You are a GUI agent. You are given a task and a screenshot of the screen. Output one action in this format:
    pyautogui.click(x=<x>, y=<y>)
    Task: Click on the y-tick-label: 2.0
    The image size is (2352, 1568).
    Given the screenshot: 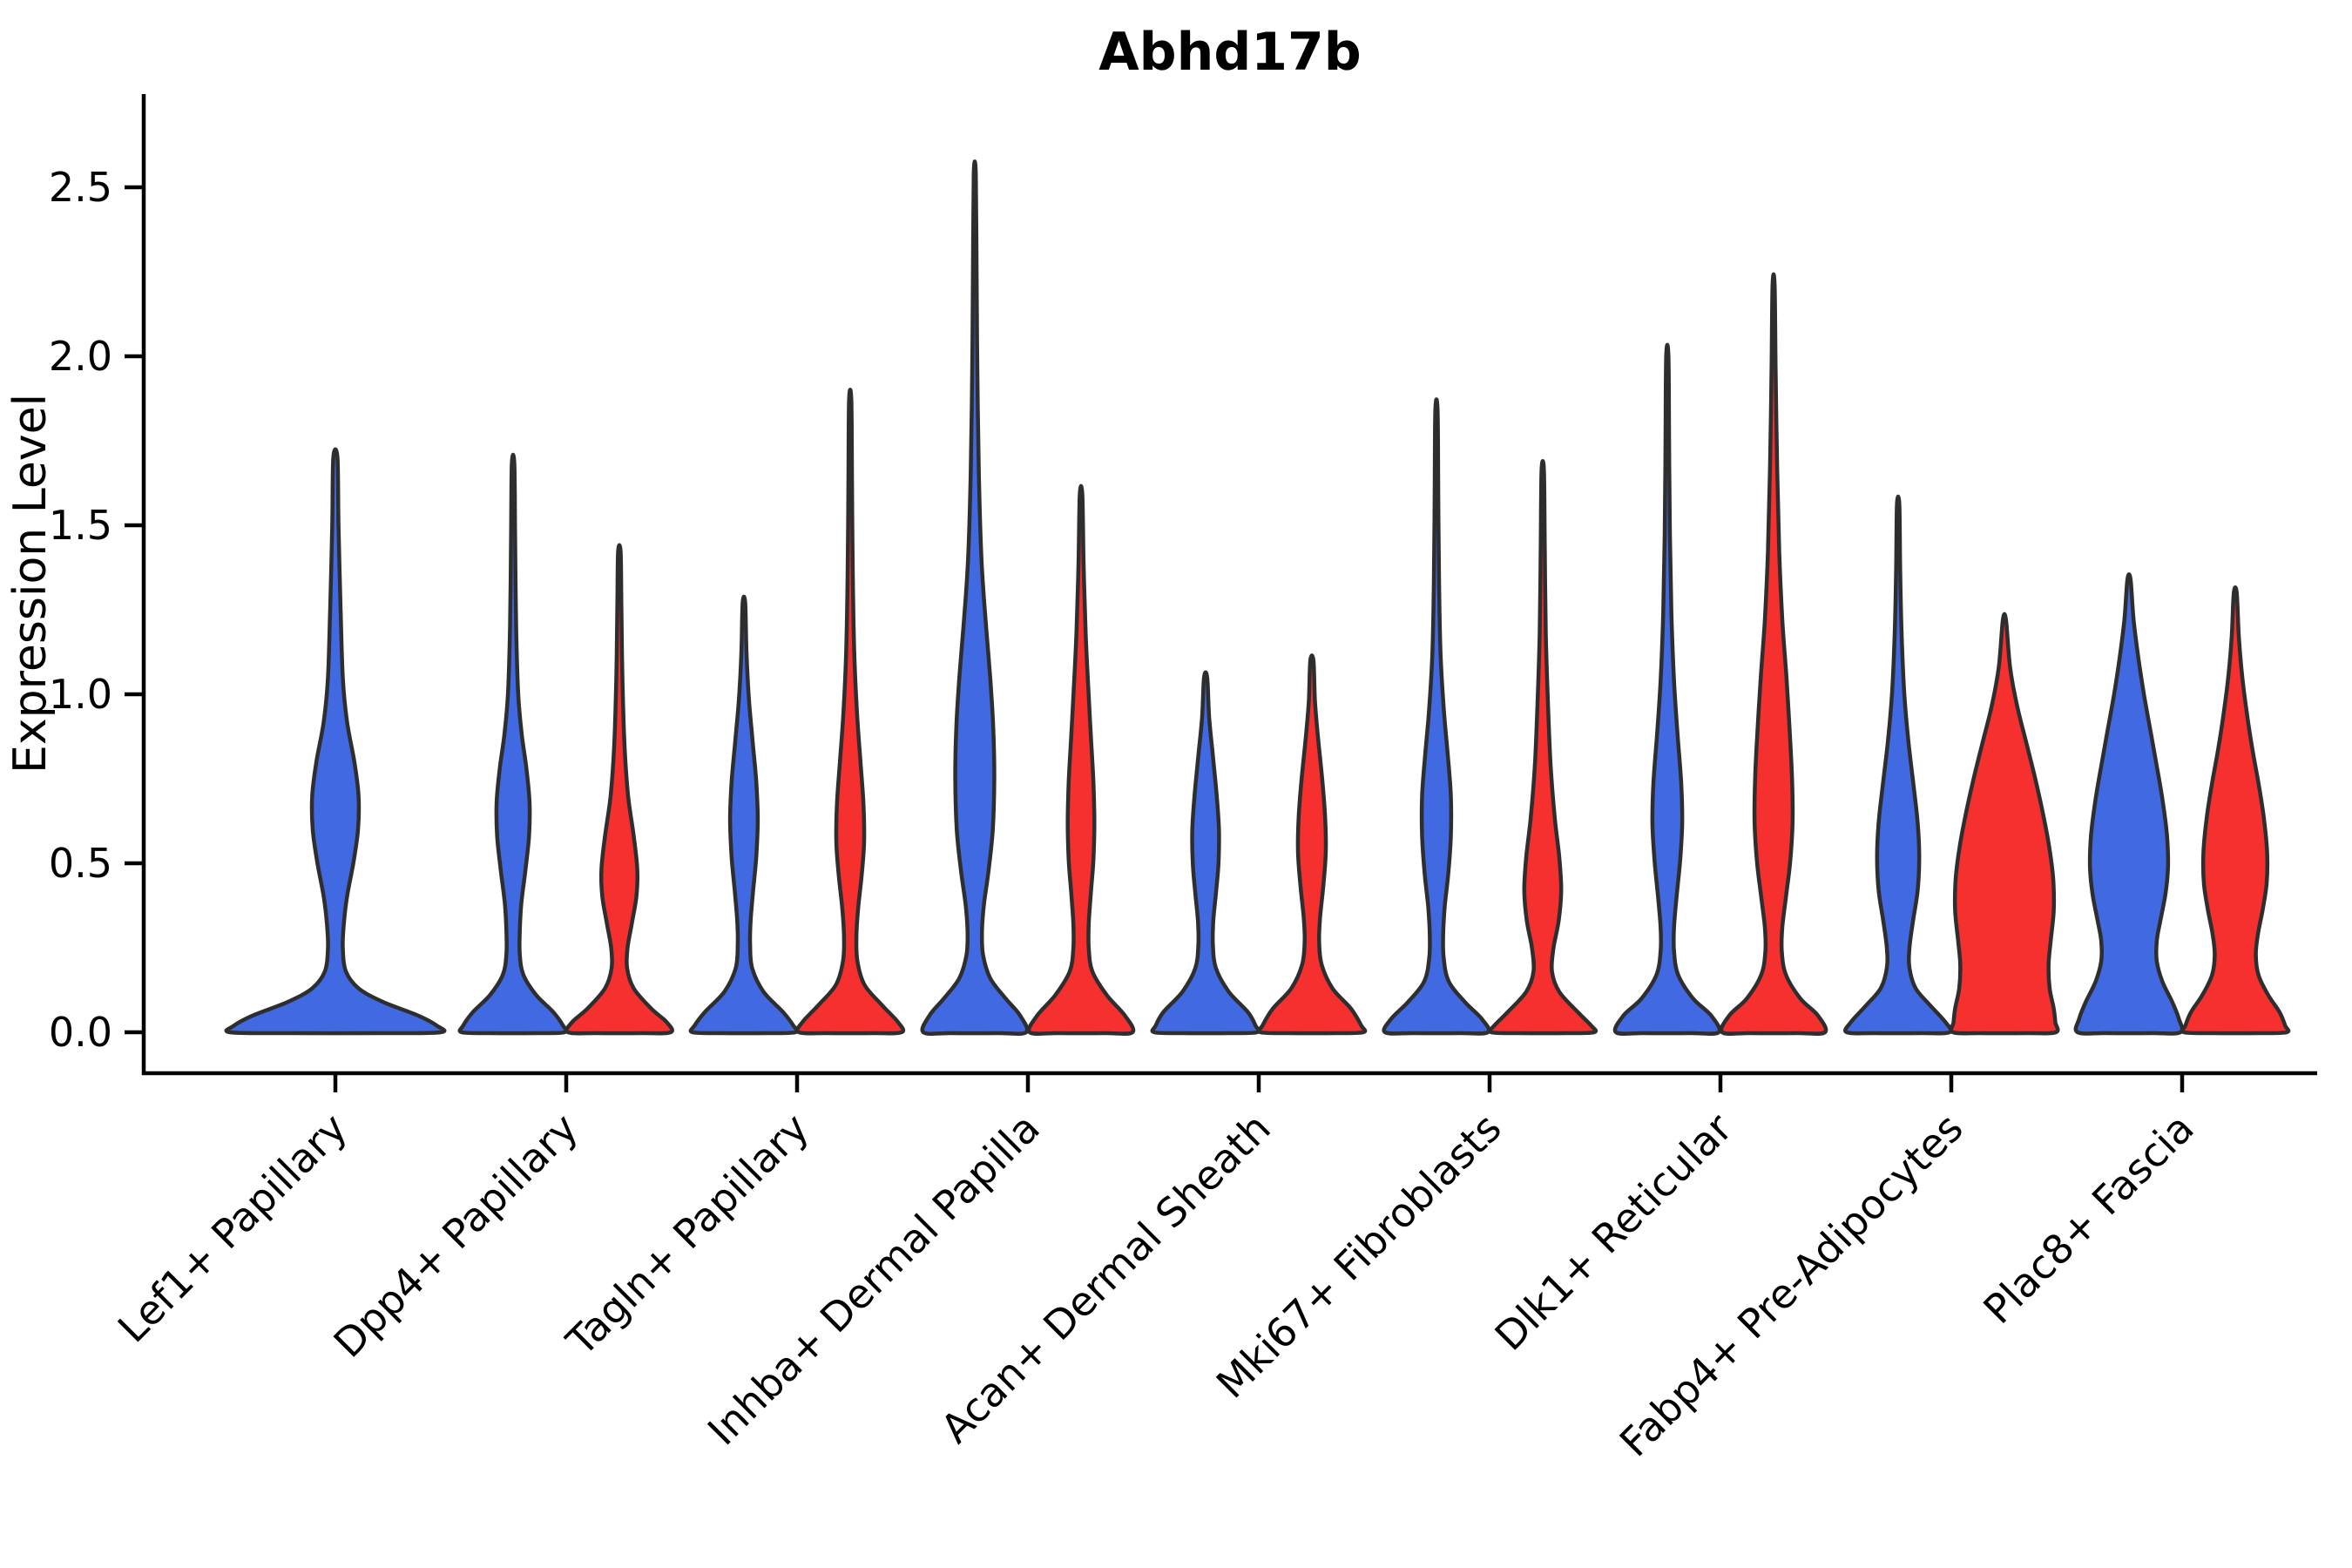 What is the action you would take?
    pyautogui.click(x=80, y=356)
    